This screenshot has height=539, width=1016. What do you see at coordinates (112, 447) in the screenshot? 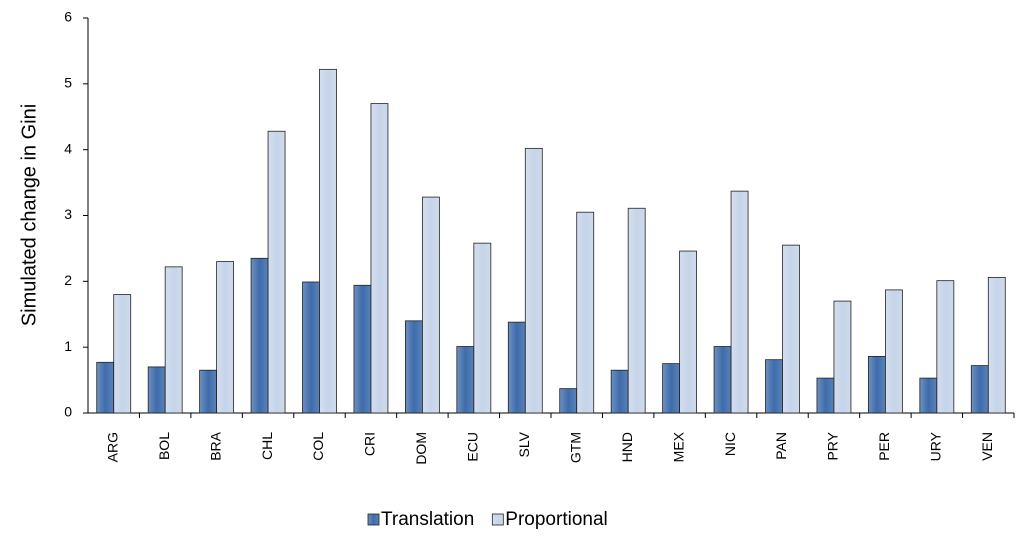
I see `x-tick-label: ARG` at bounding box center [112, 447].